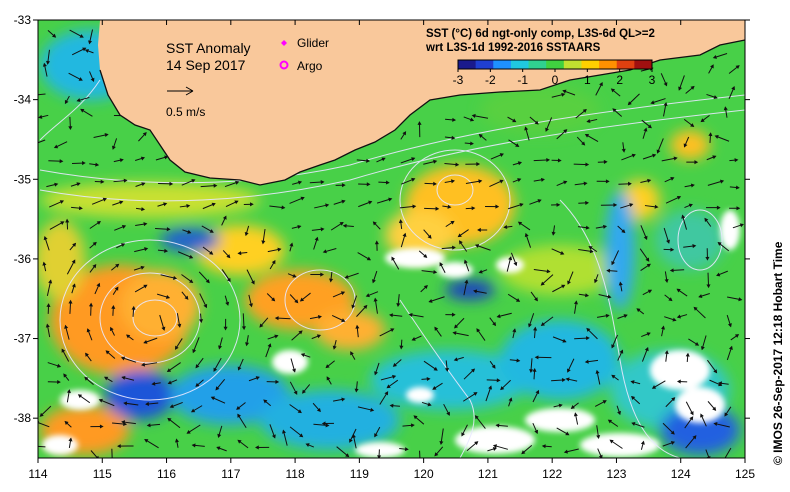 This screenshot has width=790, height=492. What do you see at coordinates (745, 474) in the screenshot?
I see `x-tick-label: 125` at bounding box center [745, 474].